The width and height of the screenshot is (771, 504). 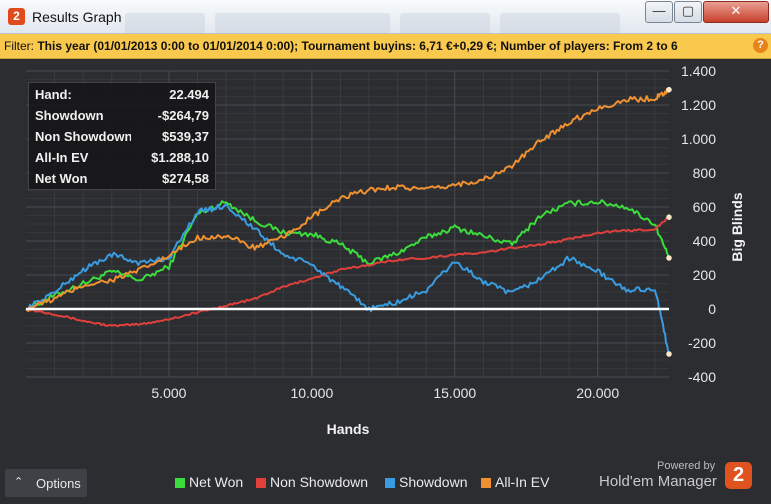 What do you see at coordinates (702, 377) in the screenshot?
I see `y-tick-label: -400` at bounding box center [702, 377].